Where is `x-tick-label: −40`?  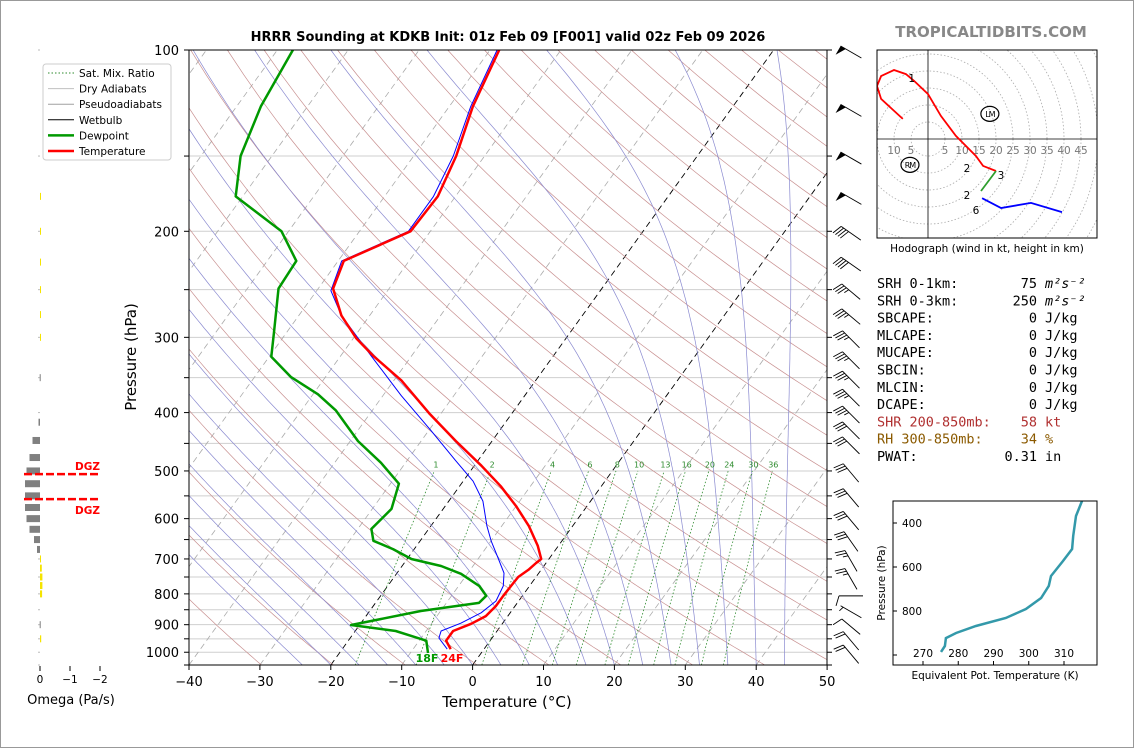 x-tick-label: −40 is located at coordinates (188, 682).